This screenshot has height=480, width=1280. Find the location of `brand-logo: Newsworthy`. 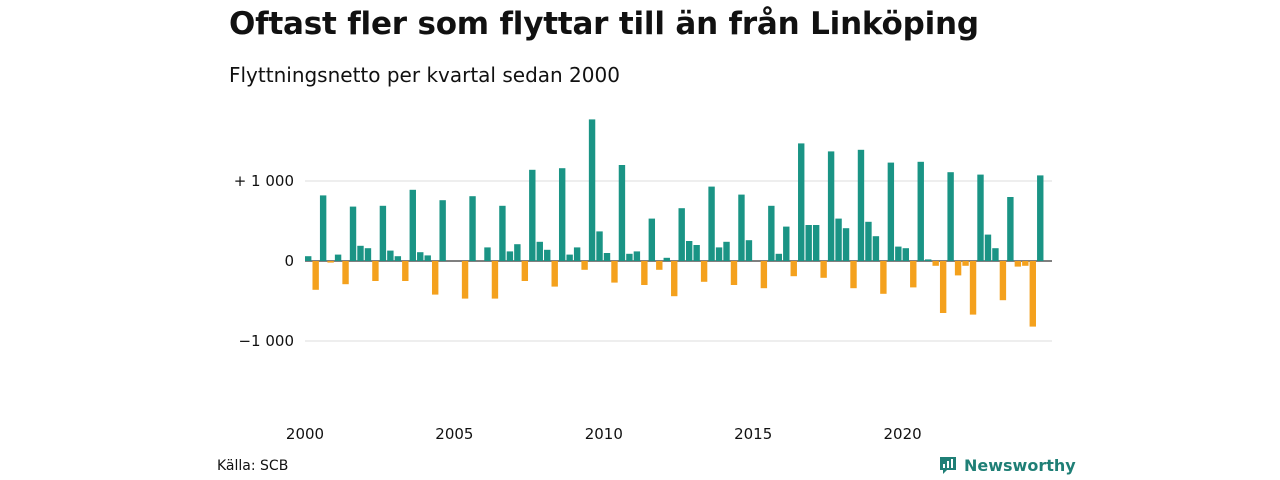

brand-logo: Newsworthy is located at coordinates (1007, 465).